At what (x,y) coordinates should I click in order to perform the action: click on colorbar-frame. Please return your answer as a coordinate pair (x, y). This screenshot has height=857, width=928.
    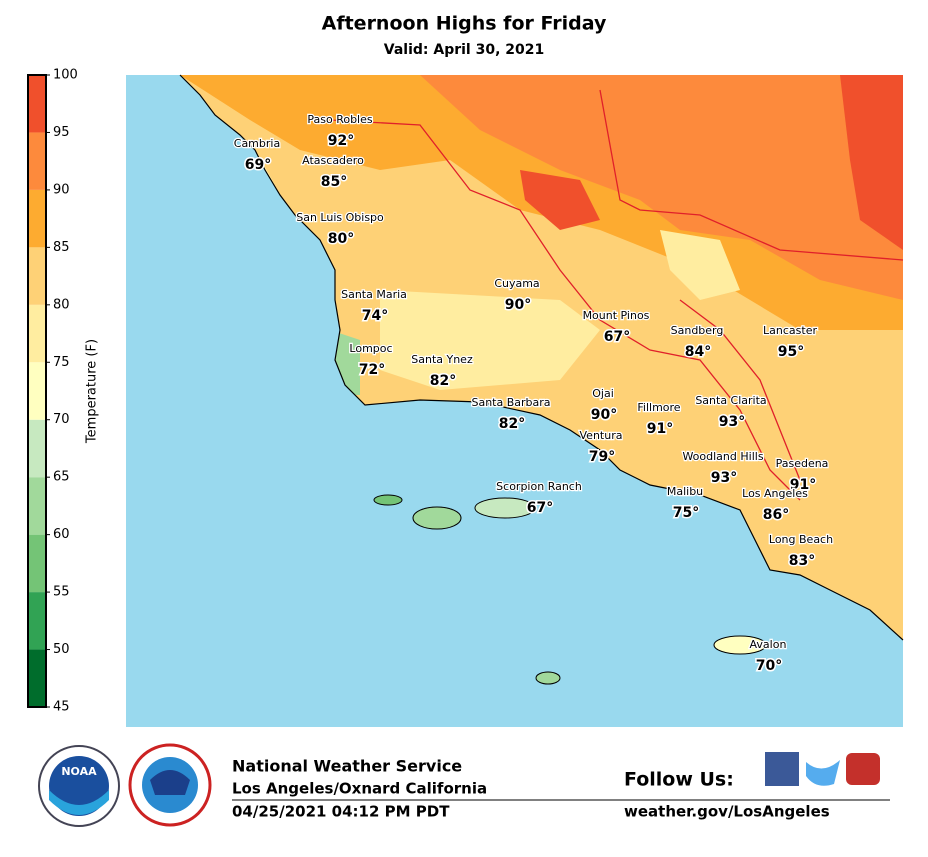
    Looking at the image, I should click on (37, 391).